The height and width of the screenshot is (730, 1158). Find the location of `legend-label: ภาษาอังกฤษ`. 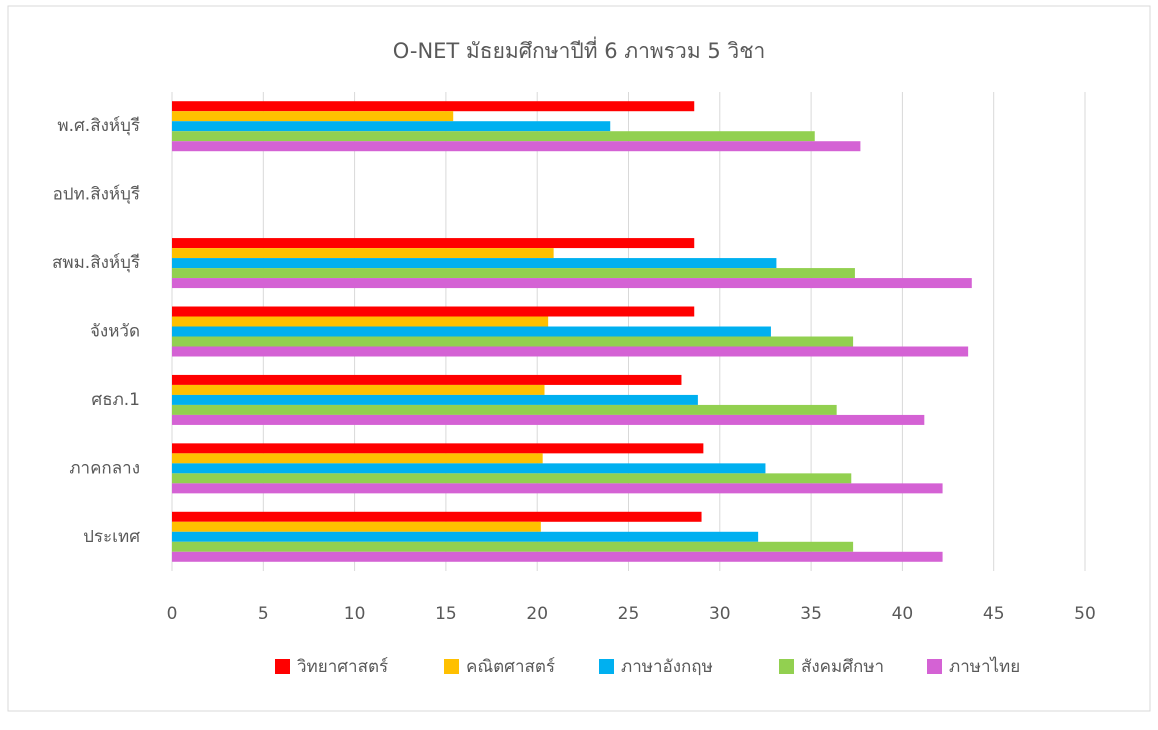

legend-label: ภาษาอังกฤษ is located at coordinates (667, 667).